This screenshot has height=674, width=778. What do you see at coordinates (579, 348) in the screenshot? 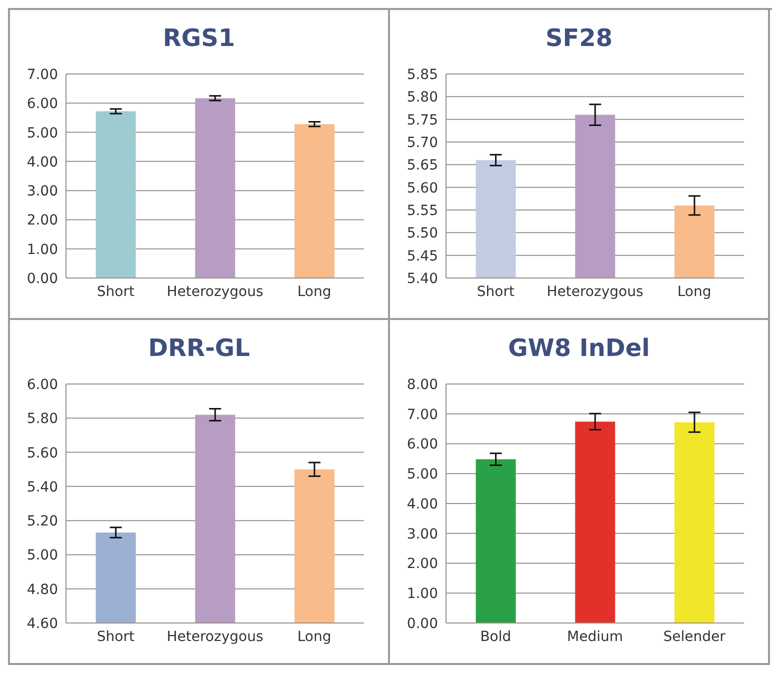
I see `chart-title: GW8 InDel` at bounding box center [579, 348].